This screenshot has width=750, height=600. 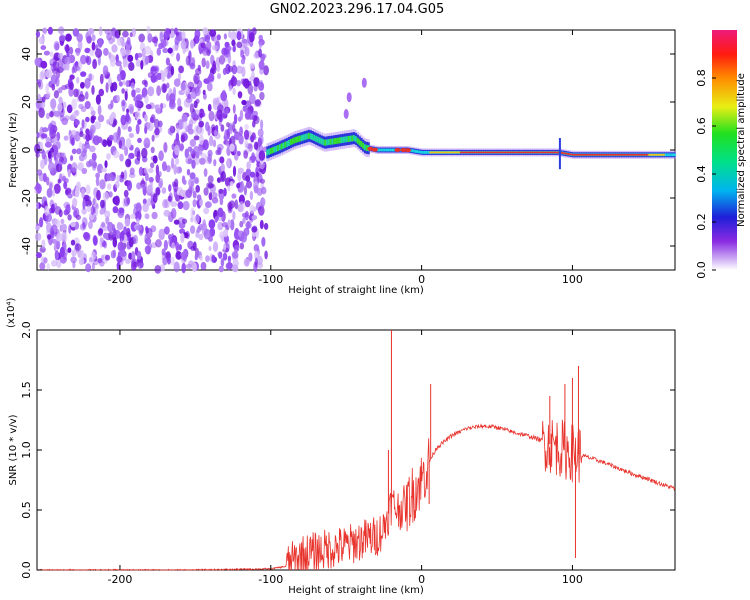 What do you see at coordinates (701, 126) in the screenshot?
I see `colorbar-tick-label: 0.6` at bounding box center [701, 126].